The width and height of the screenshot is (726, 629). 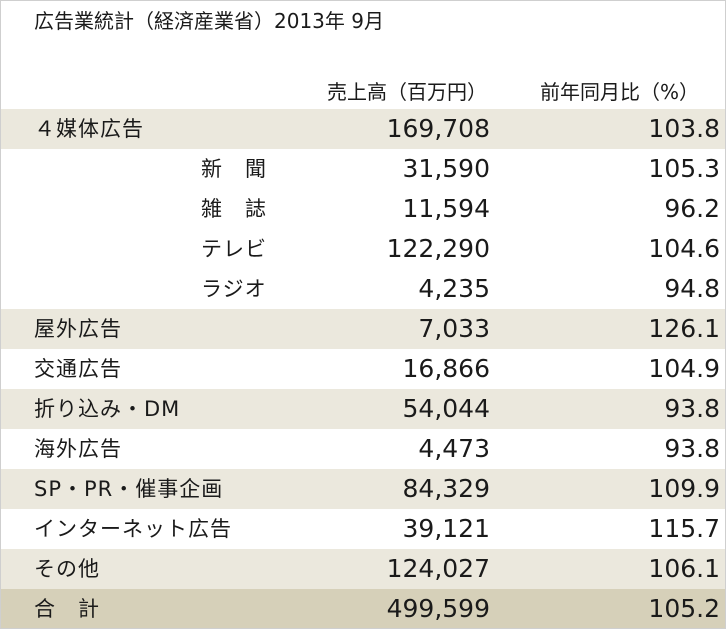 I want to click on row-yoy-value: 104.9, so click(x=684, y=368).